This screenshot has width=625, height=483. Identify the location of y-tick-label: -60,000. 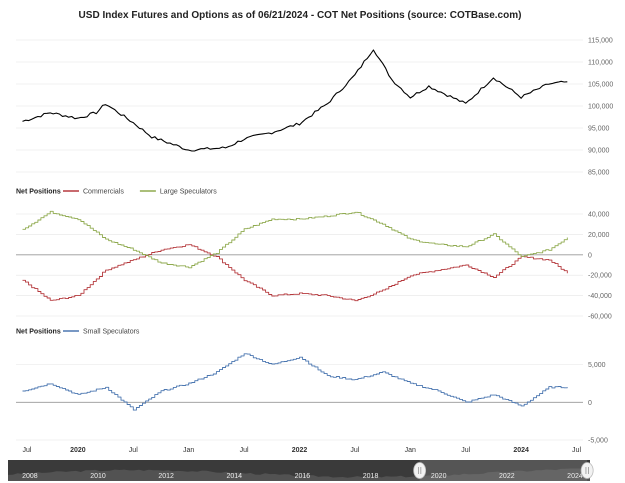
(600, 317).